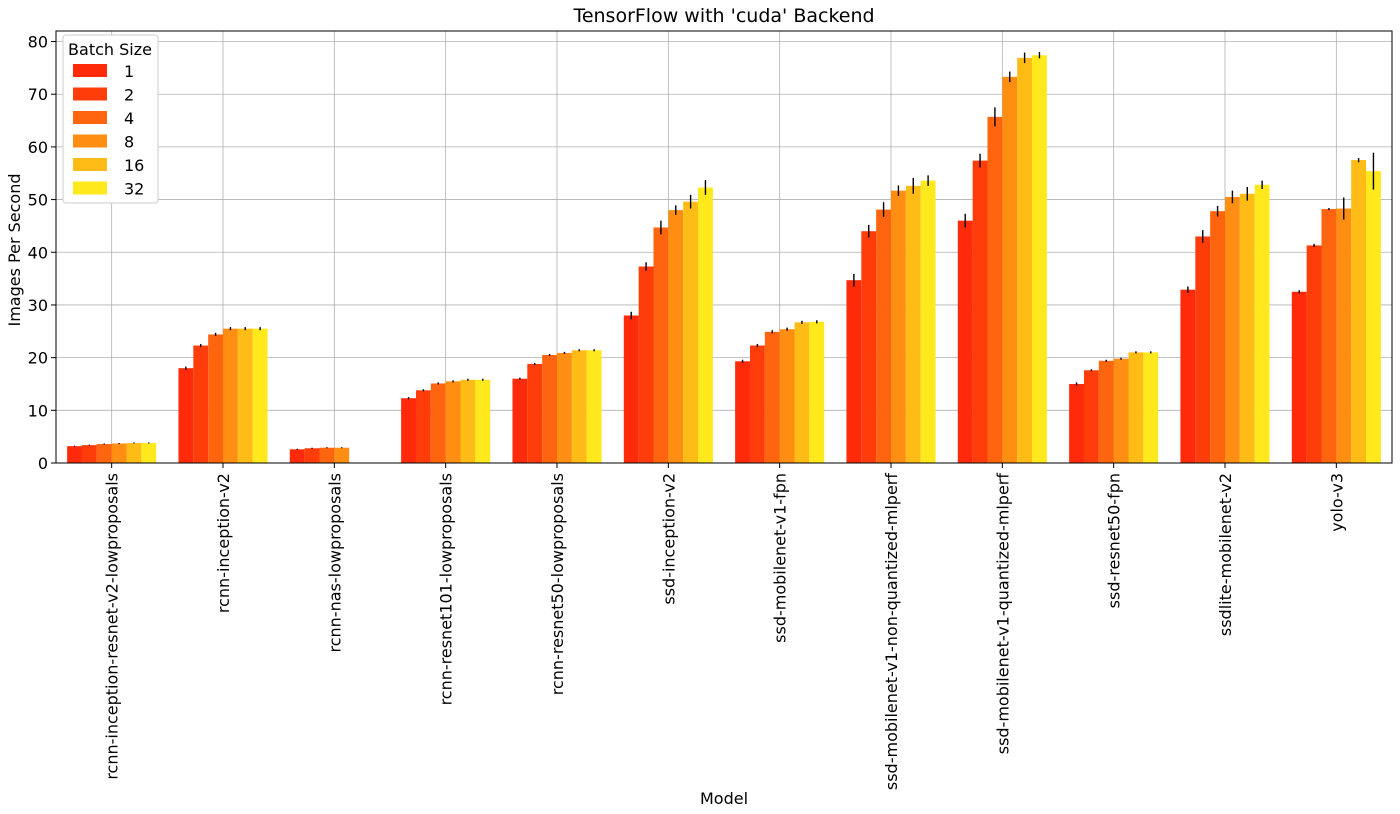  What do you see at coordinates (780, 558) in the screenshot?
I see `x-tick-label: ssd-mobilenet-v1-fpn` at bounding box center [780, 558].